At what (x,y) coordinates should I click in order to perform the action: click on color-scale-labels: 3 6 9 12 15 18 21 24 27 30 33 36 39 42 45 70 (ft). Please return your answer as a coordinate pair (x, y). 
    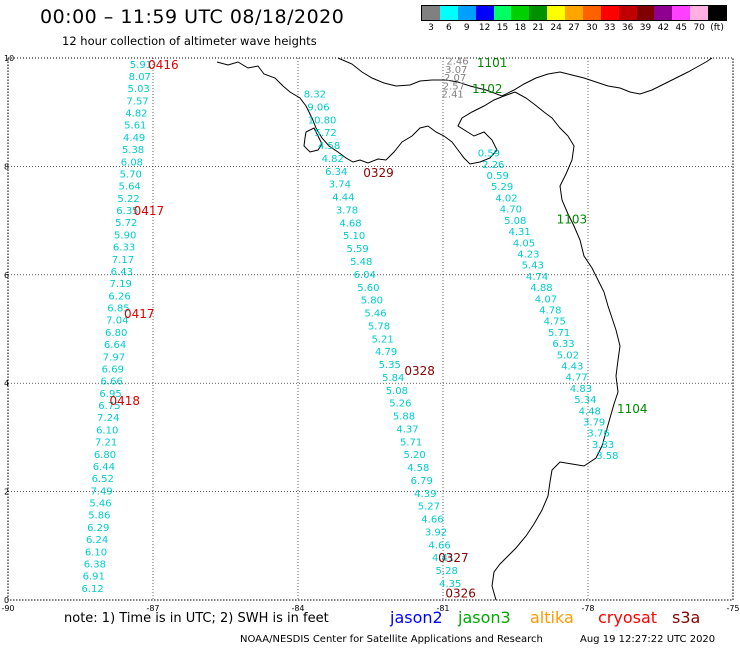
    Looking at the image, I should click on (580, 27).